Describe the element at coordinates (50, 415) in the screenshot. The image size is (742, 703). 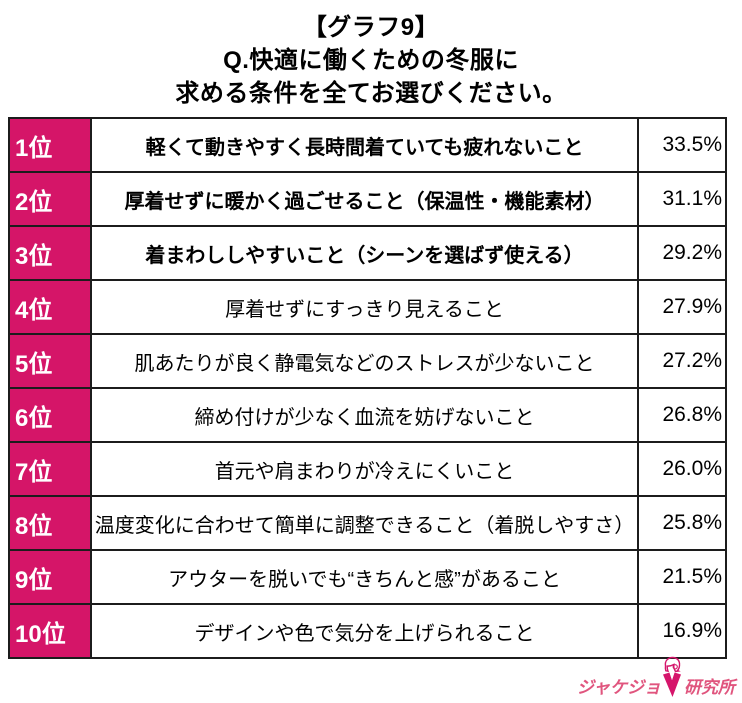
I see `rank-cell: 6位` at that location.